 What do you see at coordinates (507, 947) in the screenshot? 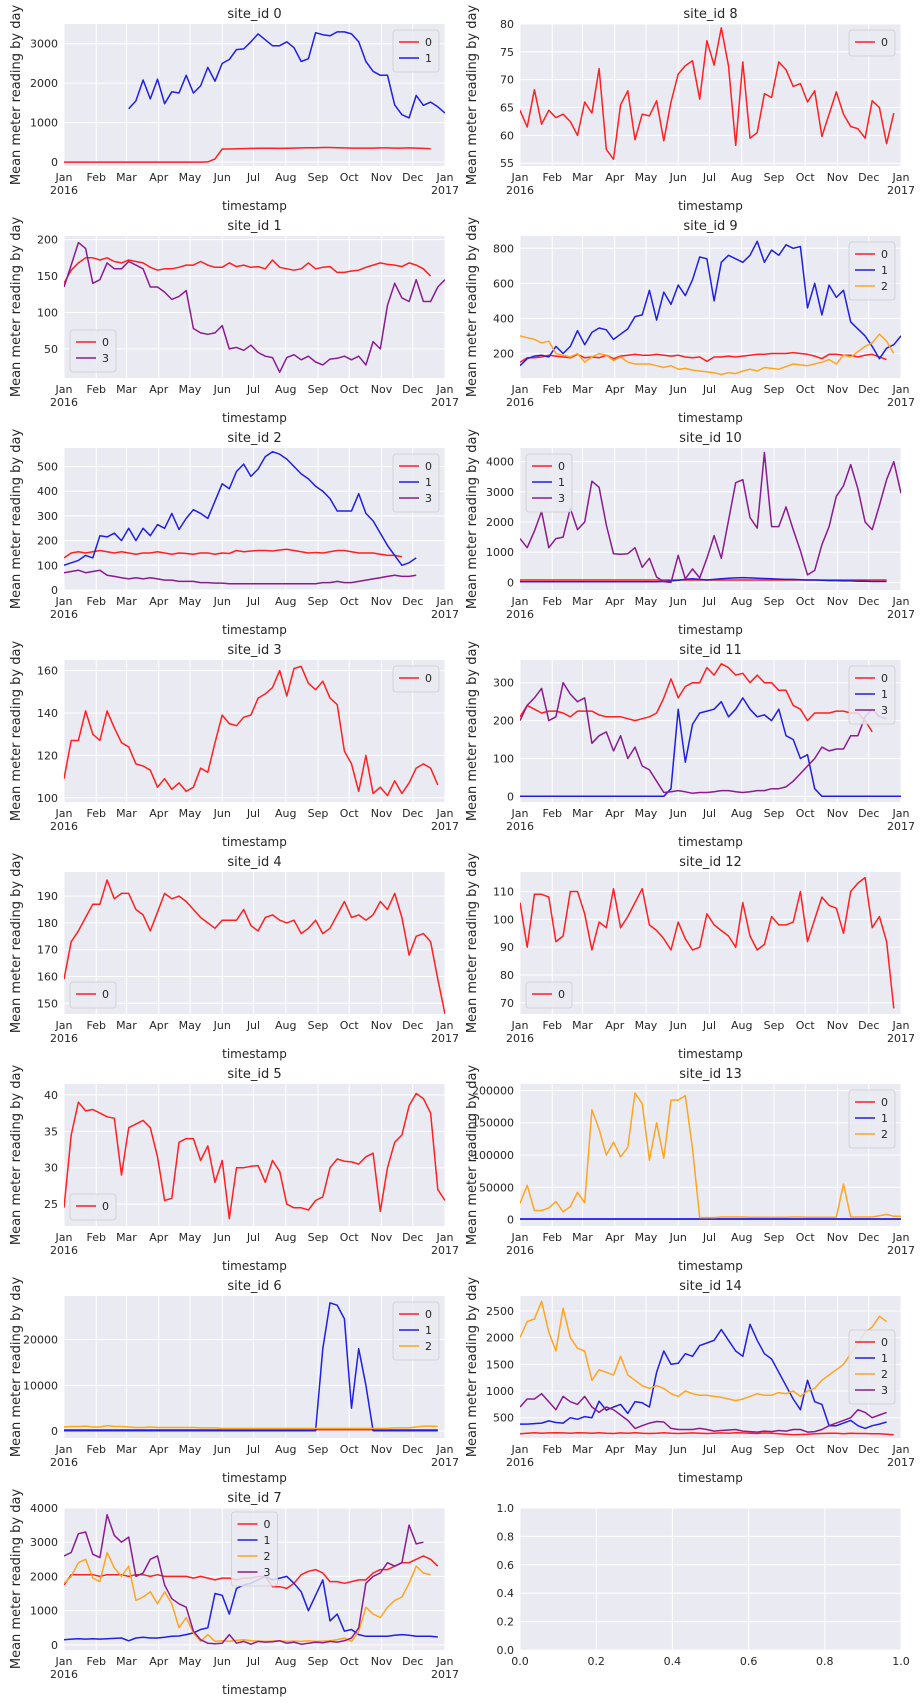
I see `y-tick-label: 90` at bounding box center [507, 947].